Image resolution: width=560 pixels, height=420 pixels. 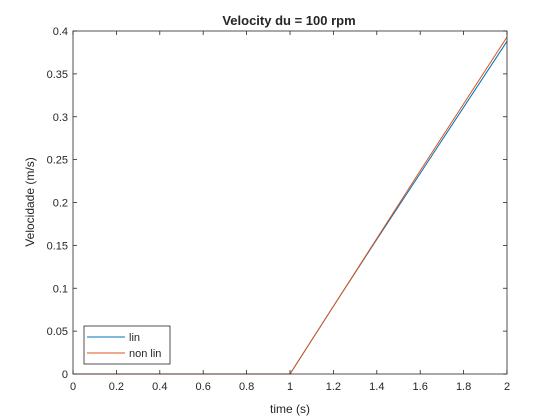 What do you see at coordinates (290, 409) in the screenshot?
I see `x-axis-label: time (s)` at bounding box center [290, 409].